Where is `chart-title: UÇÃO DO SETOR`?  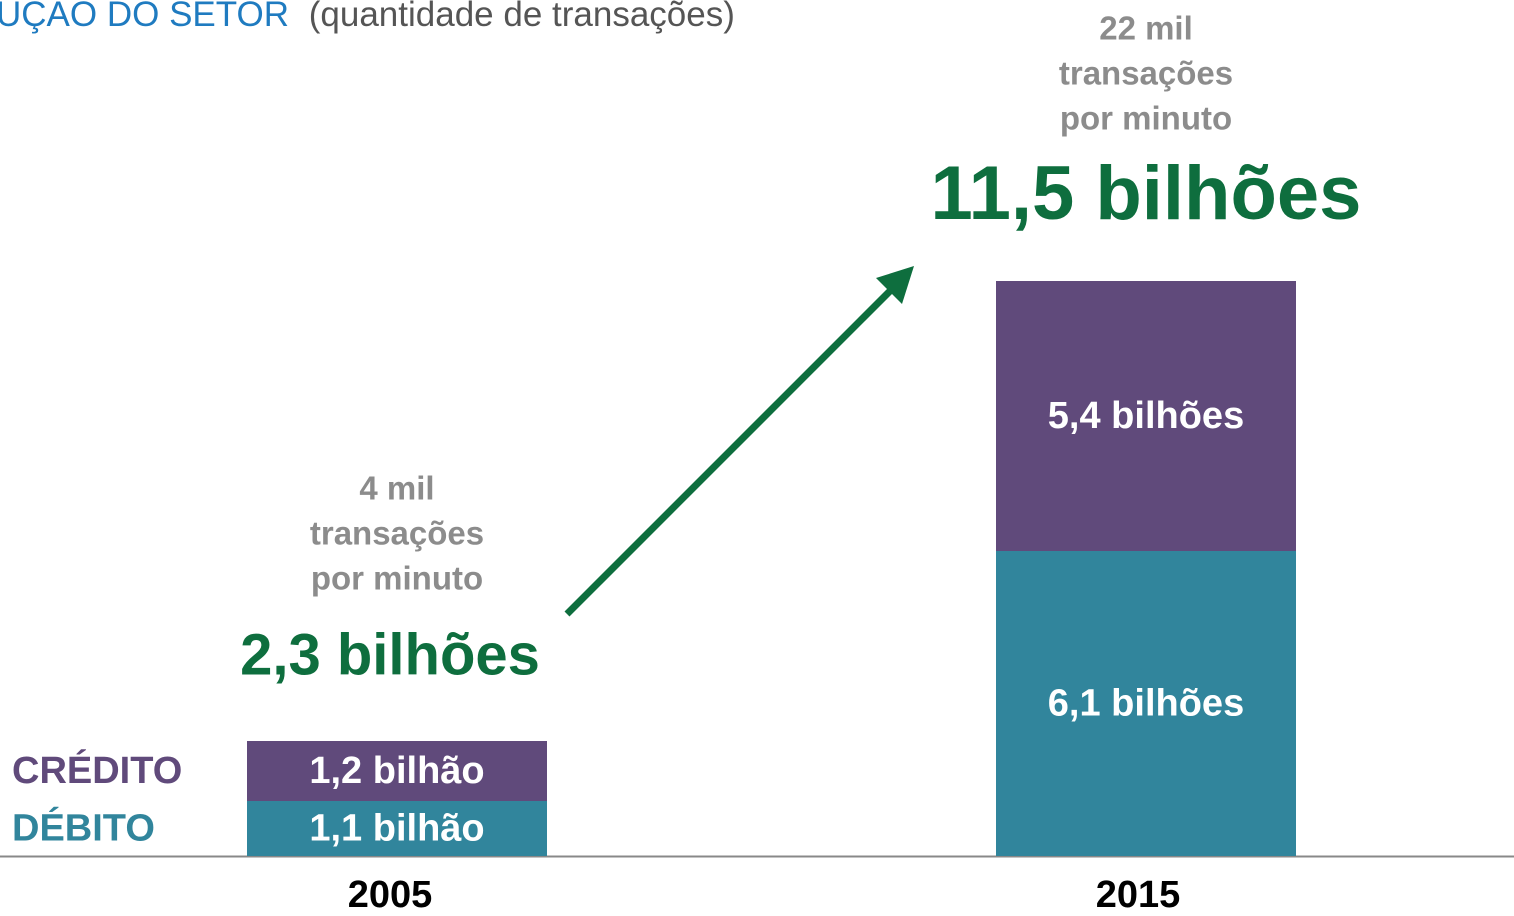 chart-title: UÇÃO DO SETOR is located at coordinates (144, 17).